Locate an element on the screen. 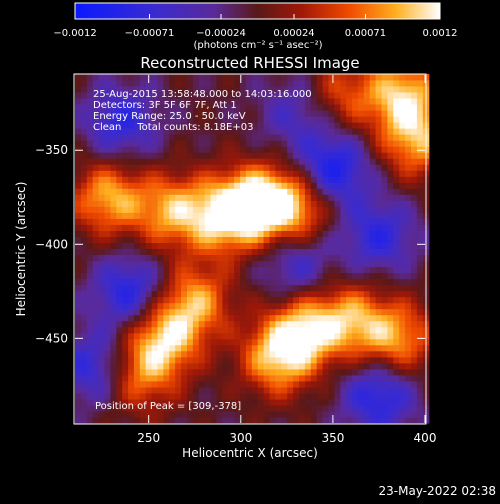 This screenshot has height=504, width=500. annotation-time: 25-Aug-2015 13:58:48.000 to 14:03:16.000 is located at coordinates (202, 94).